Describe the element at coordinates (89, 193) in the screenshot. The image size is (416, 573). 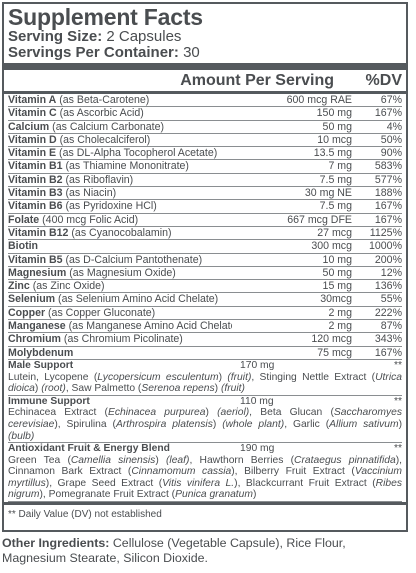
I see `nutrient-detail: (as Niacin)` at that location.